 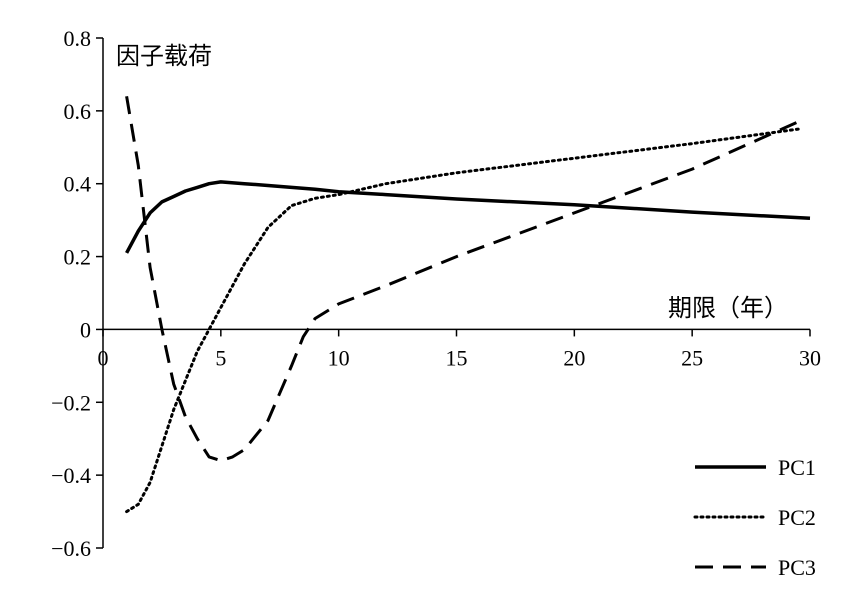 I want to click on x-tick-label: 10, so click(x=339, y=357).